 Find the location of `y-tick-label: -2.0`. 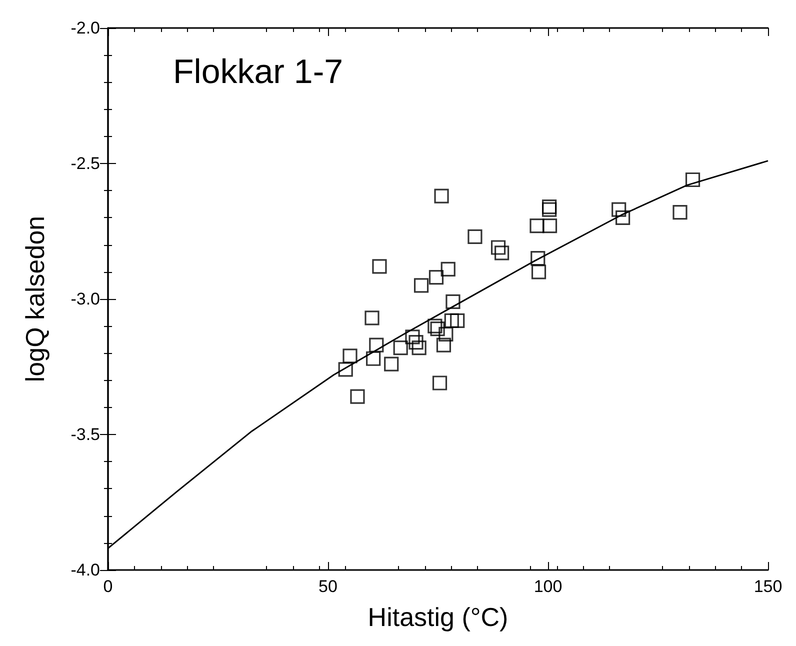

y-tick-label: -2.0 is located at coordinates (85, 28).